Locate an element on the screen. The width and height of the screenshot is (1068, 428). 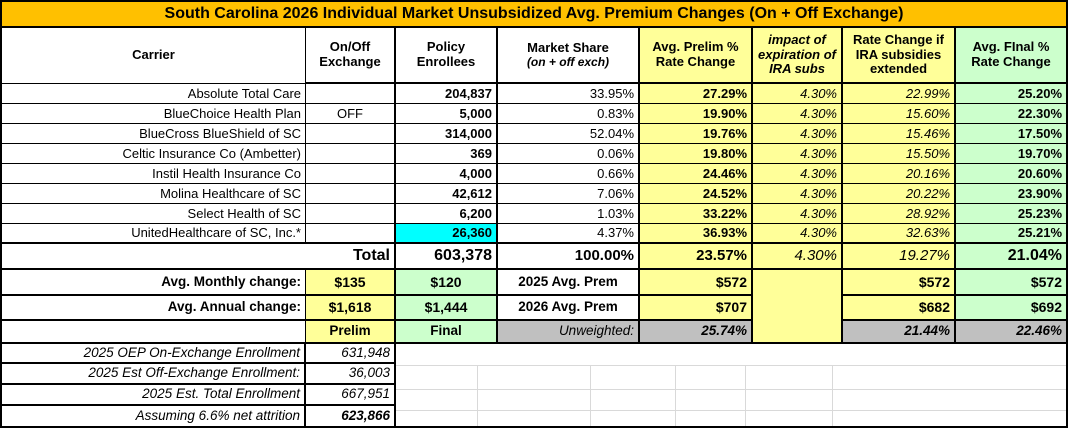
market-share-cell: 0.83% is located at coordinates (569, 114).